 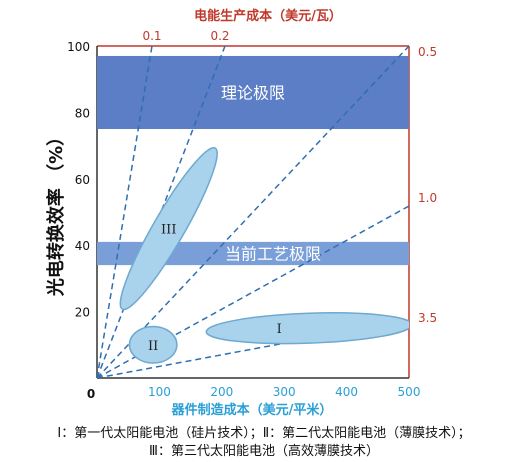 I want to click on y-tick-0: 20, so click(x=82, y=313).